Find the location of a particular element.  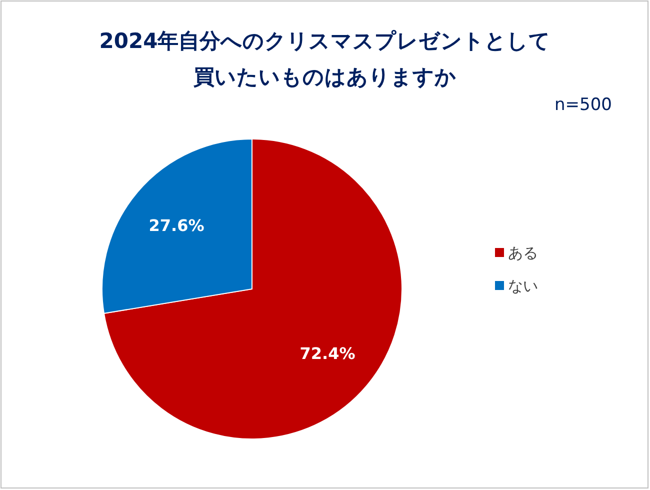

data-label: 72.4% is located at coordinates (328, 354).